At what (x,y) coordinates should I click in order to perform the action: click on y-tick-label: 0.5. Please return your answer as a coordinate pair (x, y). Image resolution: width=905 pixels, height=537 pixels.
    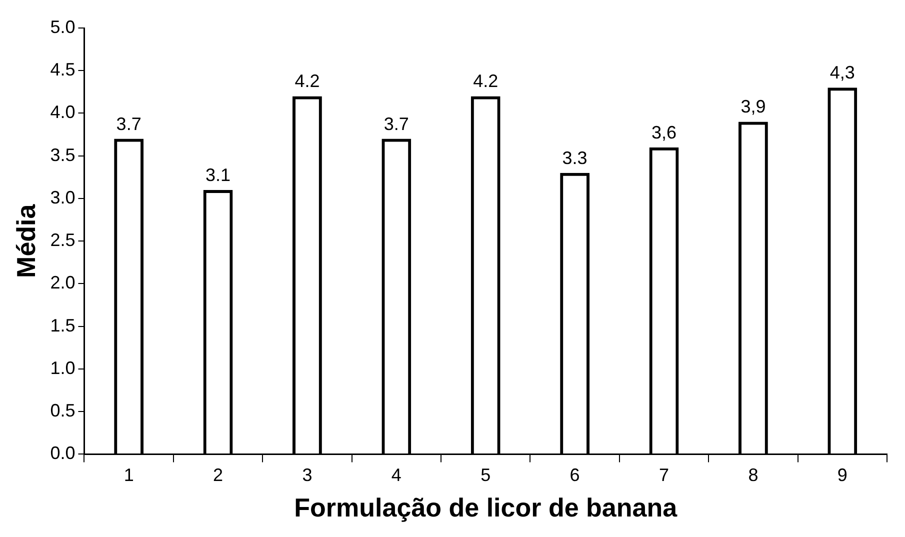
    Looking at the image, I should click on (63, 410).